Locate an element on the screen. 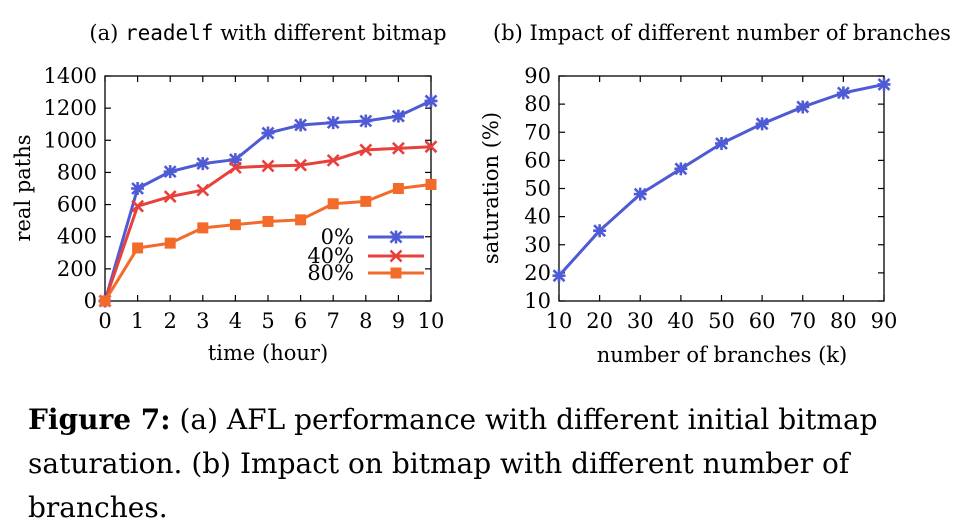  chart-b-xtick-label: 20 is located at coordinates (599, 321).